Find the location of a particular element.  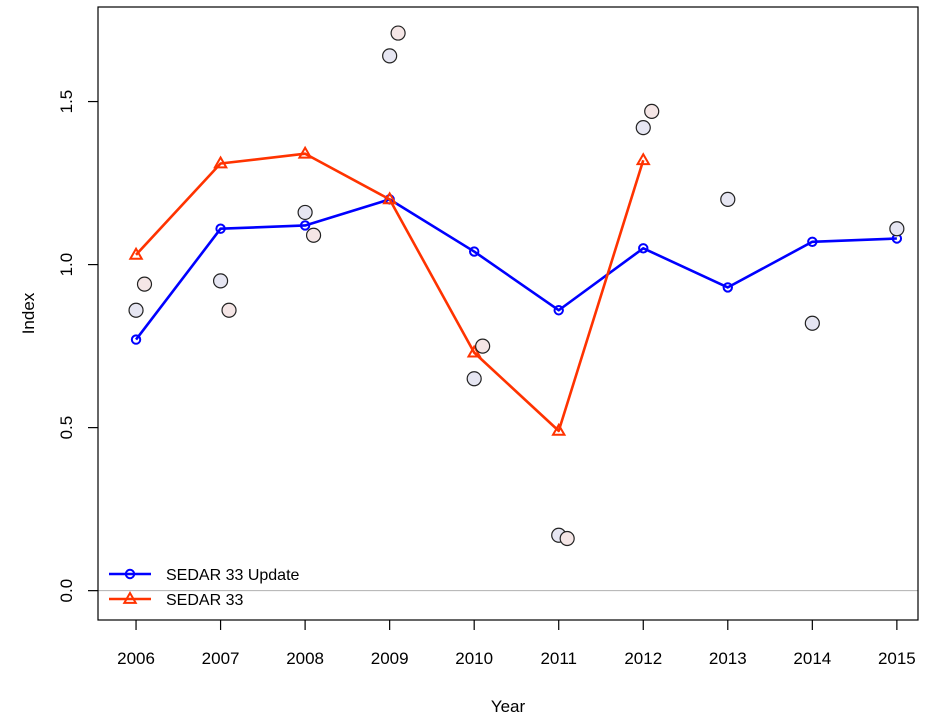

y-tick-label: 0.5 is located at coordinates (66, 428).